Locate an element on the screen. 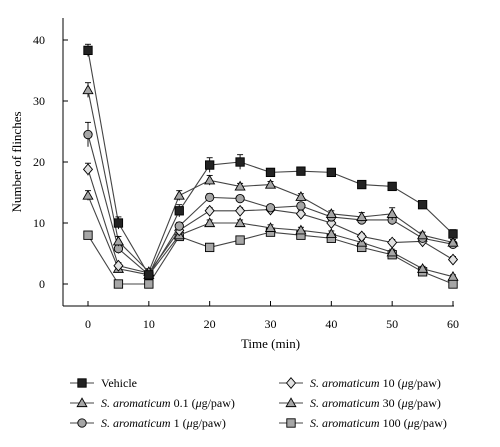 The width and height of the screenshot is (500, 447). legend-label: S. aromaticum 0.1 (μg/paw) is located at coordinates (168, 403).